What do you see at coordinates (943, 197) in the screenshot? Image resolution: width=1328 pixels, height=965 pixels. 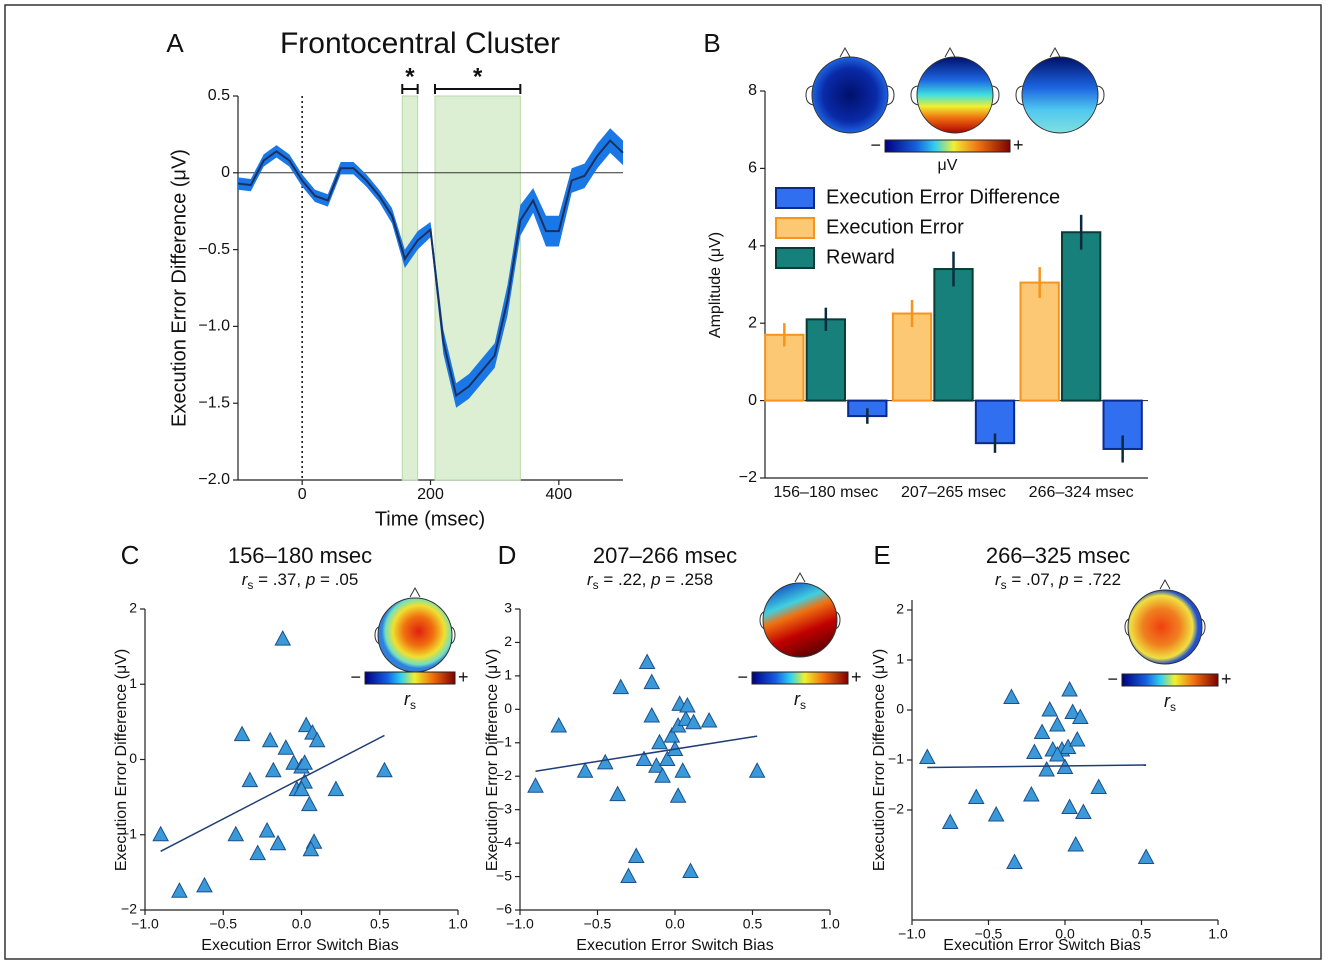 I see `legend-label: Execution Error Difference` at bounding box center [943, 197].